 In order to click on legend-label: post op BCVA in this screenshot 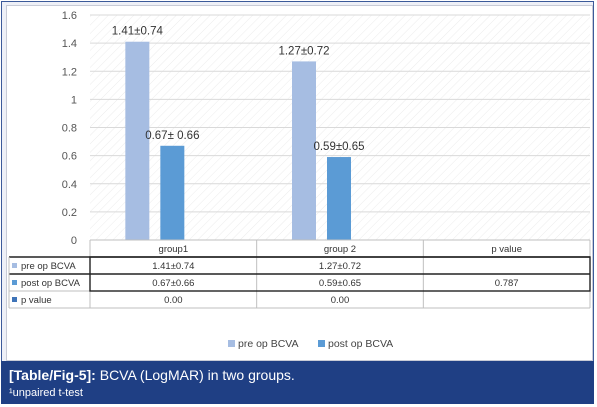, I will do `click(360, 344)`.